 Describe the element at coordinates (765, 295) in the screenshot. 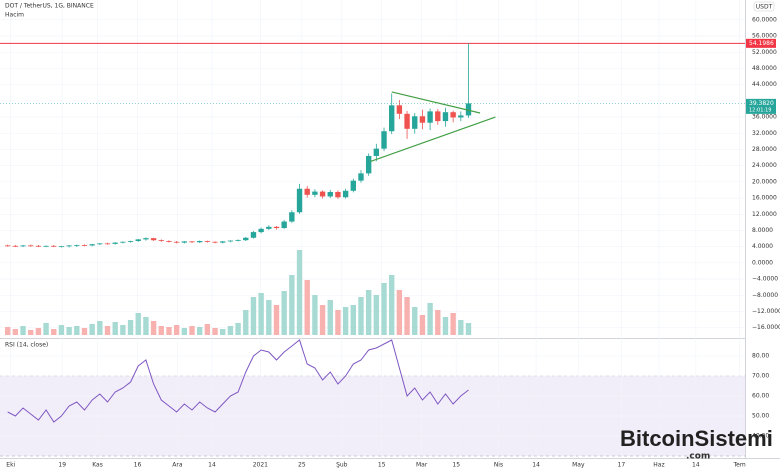

I see `y-tick-label: −8.0000` at that location.